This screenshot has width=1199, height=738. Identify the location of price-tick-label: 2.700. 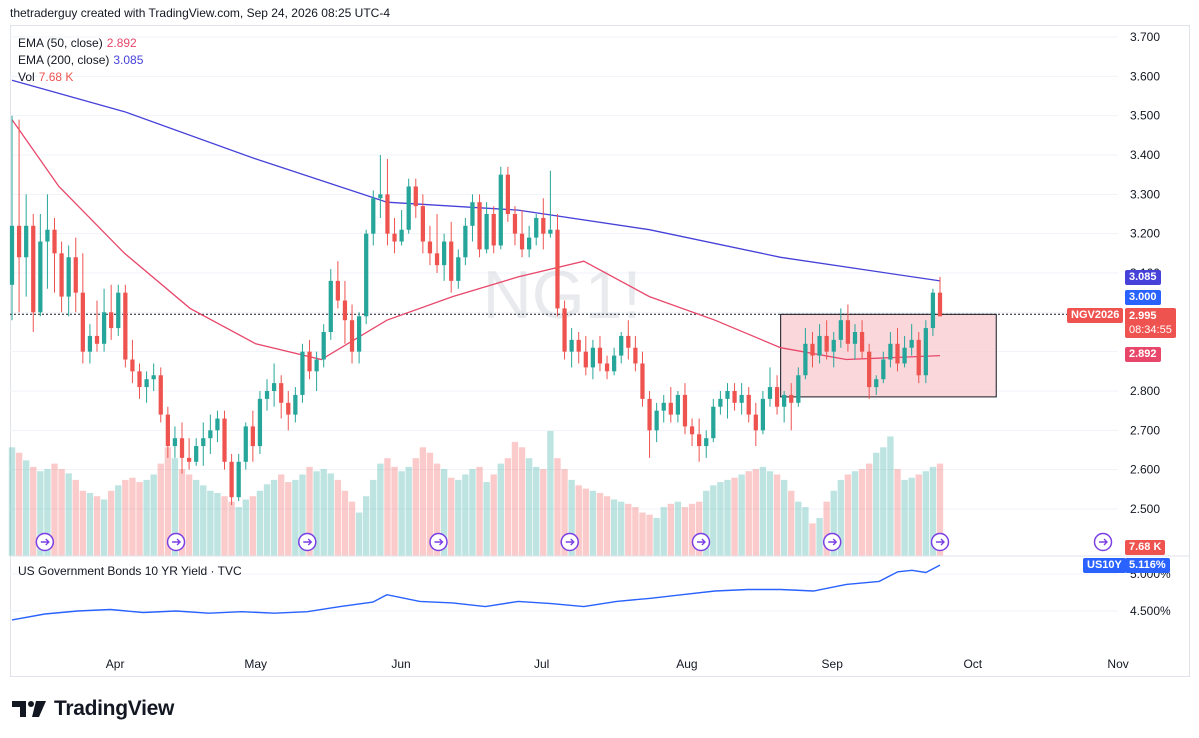
(1145, 430).